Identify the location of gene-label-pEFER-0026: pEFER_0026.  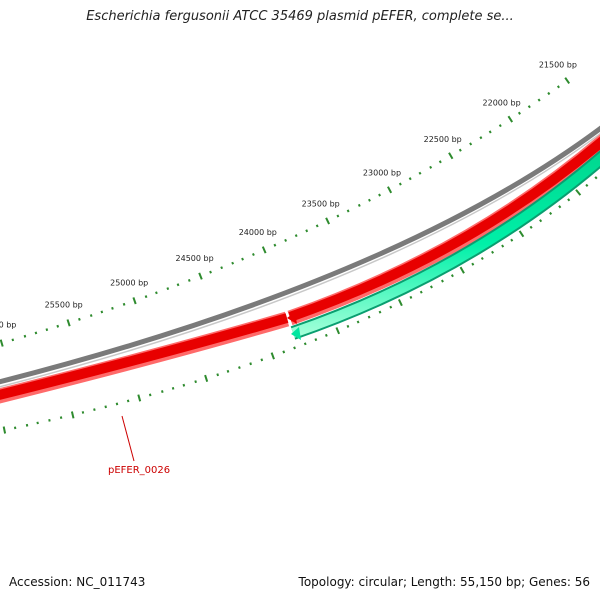
(139, 470).